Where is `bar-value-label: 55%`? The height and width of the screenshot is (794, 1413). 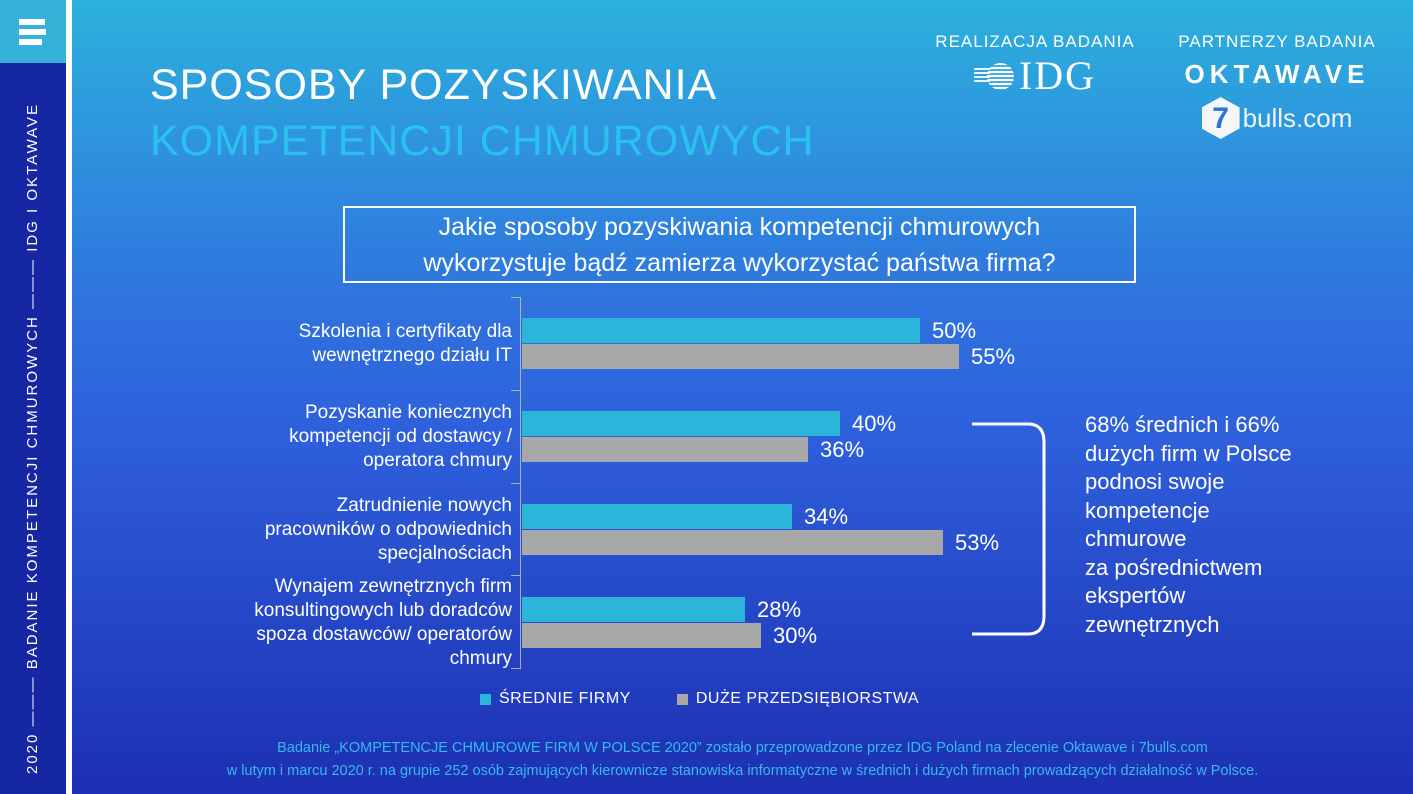 bar-value-label: 55% is located at coordinates (993, 356).